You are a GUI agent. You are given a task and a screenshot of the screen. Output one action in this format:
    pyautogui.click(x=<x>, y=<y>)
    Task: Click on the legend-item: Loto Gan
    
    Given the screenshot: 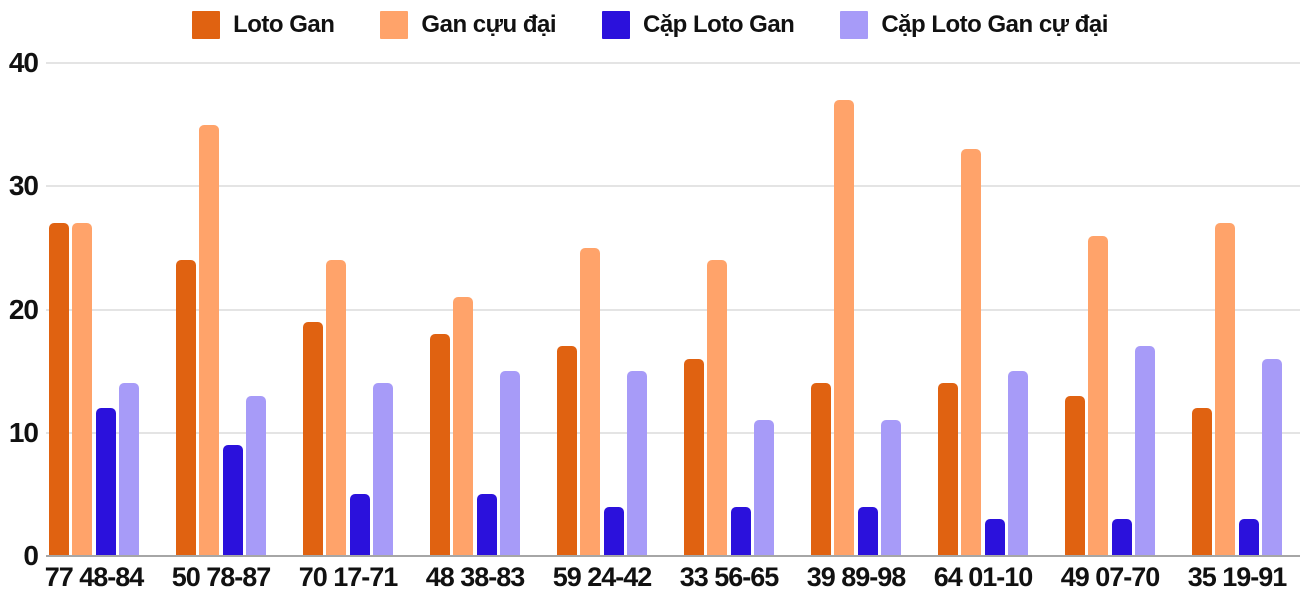 What is the action you would take?
    pyautogui.click(x=263, y=25)
    